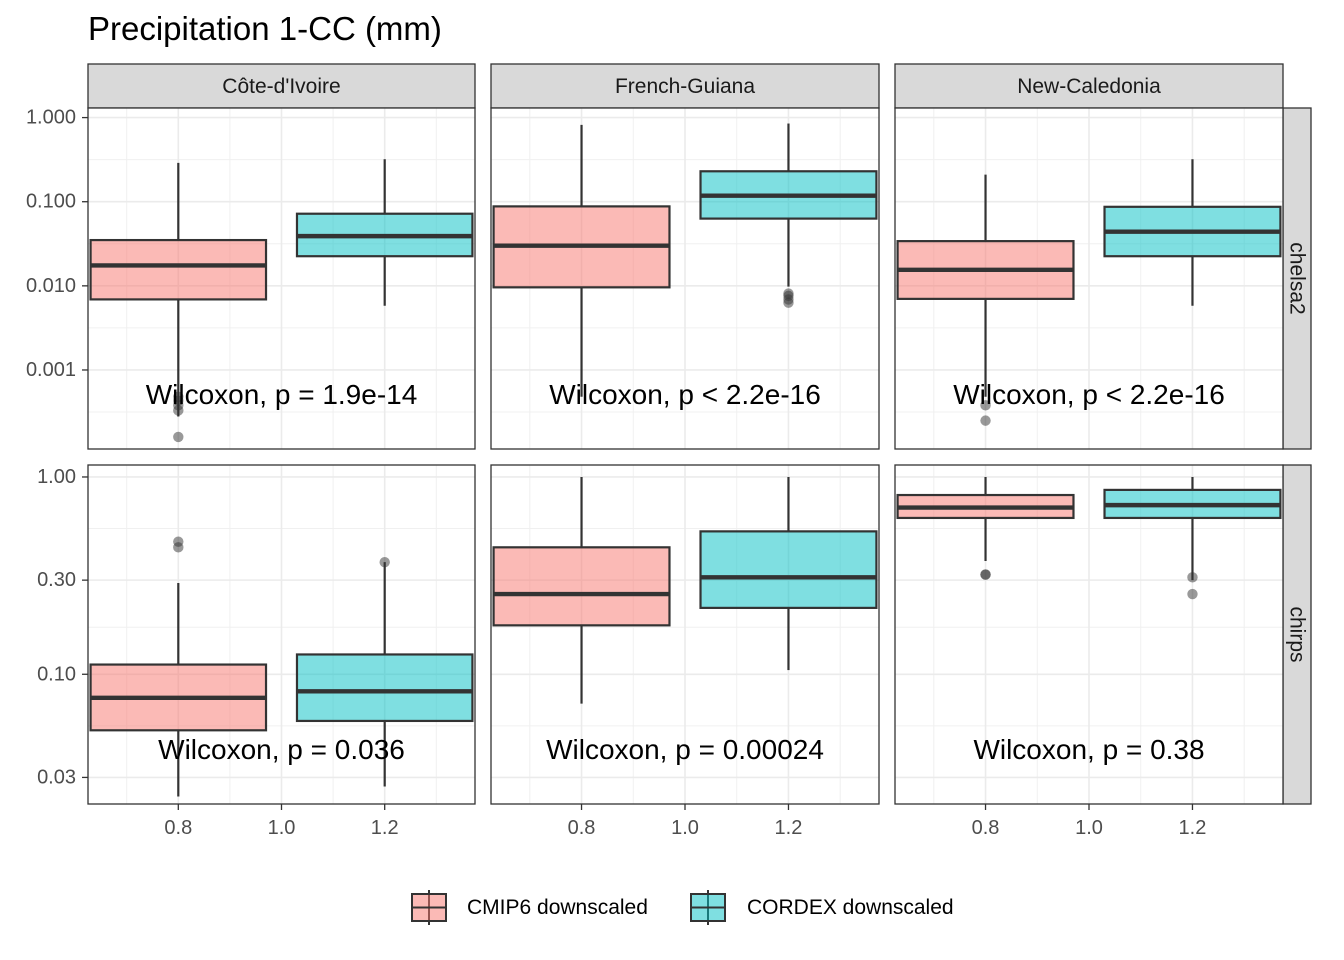 The height and width of the screenshot is (960, 1344). What do you see at coordinates (1089, 651) in the screenshot?
I see `panel-chirps-new-caledonia: Wilcoxon, p = 0.38 0.8 1.0 1.2` at bounding box center [1089, 651].